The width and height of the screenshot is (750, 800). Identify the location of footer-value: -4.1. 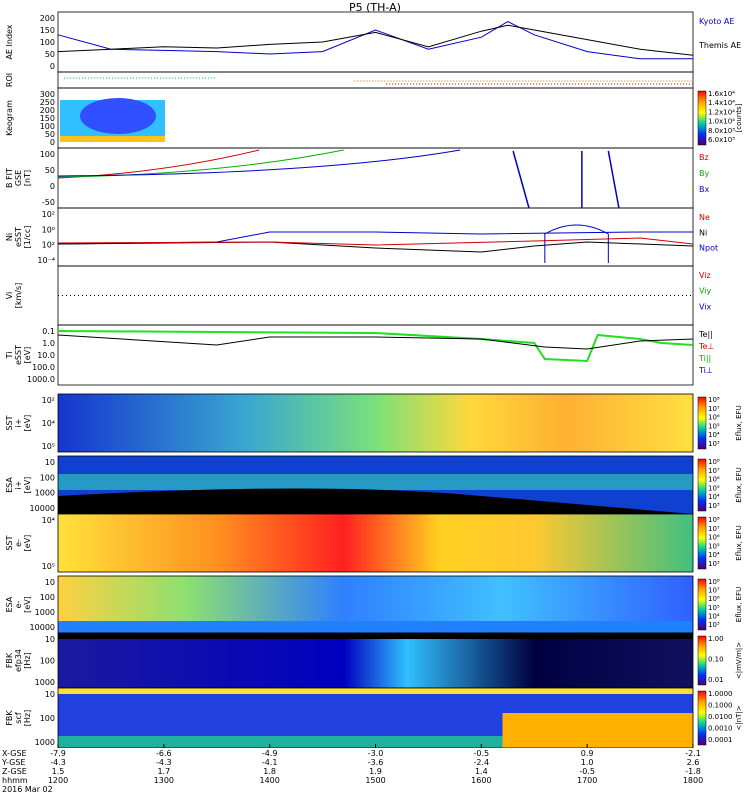
(270, 762).